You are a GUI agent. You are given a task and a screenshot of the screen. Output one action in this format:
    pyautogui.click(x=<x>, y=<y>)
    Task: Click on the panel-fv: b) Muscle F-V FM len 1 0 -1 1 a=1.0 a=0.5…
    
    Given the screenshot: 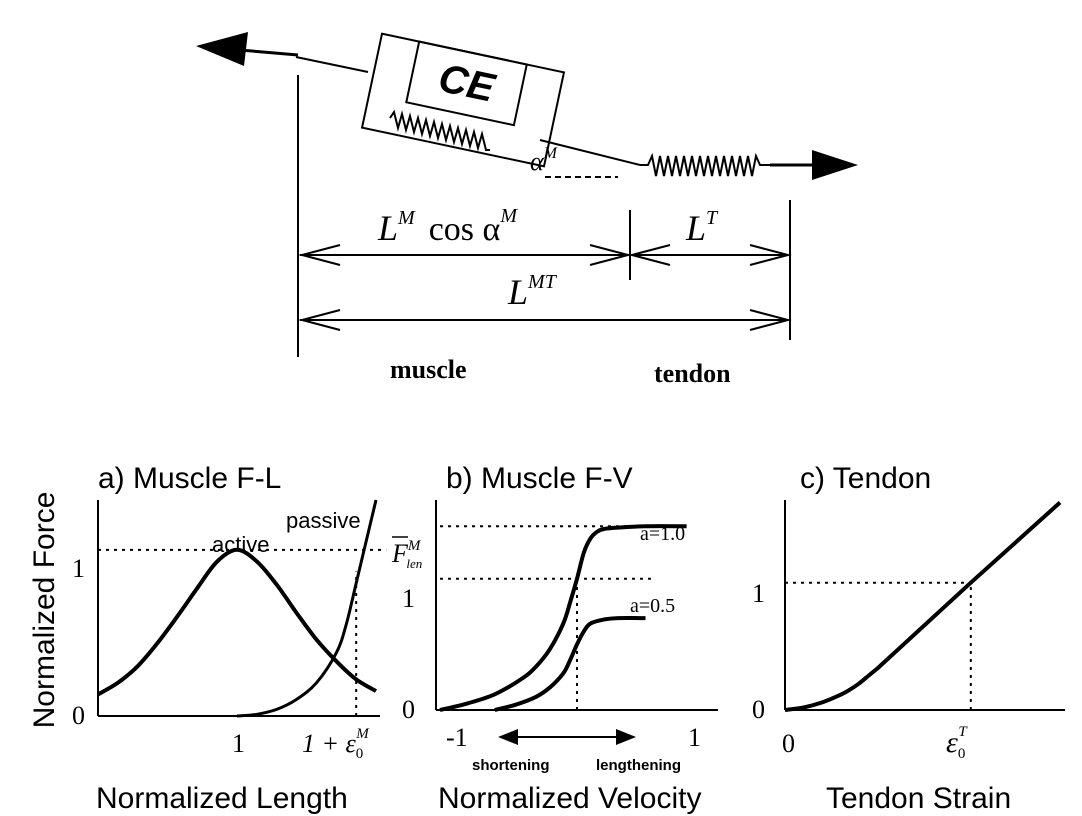 What is the action you would take?
    pyautogui.click(x=554, y=638)
    